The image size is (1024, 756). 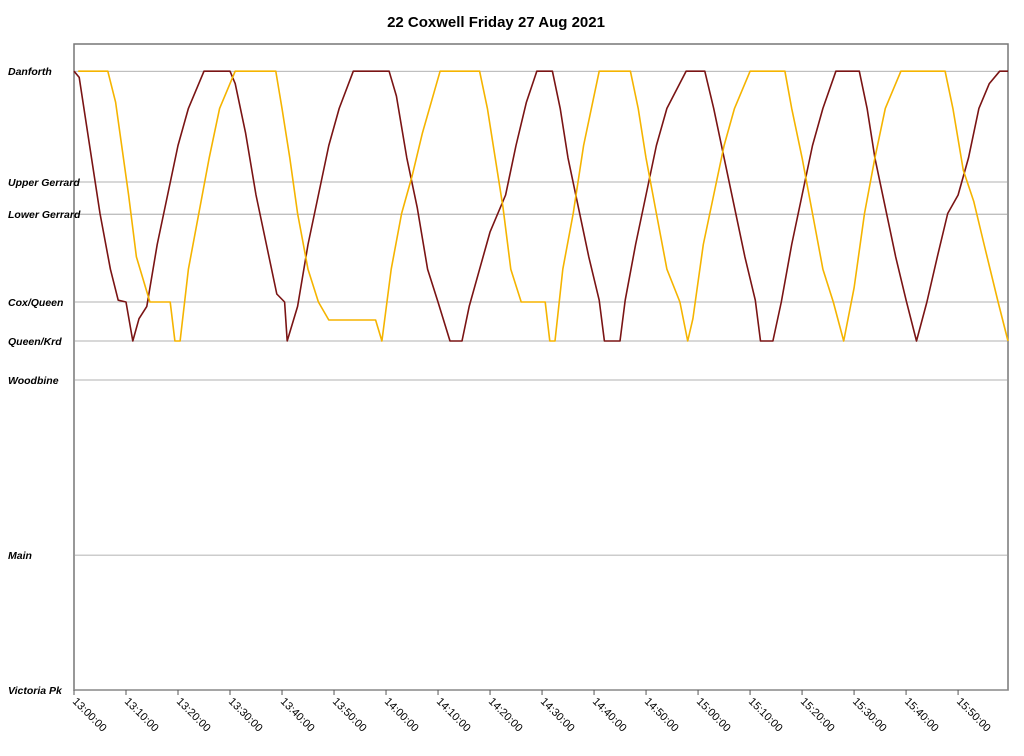 I want to click on x-tick-label: 15:00:00, so click(x=713, y=715).